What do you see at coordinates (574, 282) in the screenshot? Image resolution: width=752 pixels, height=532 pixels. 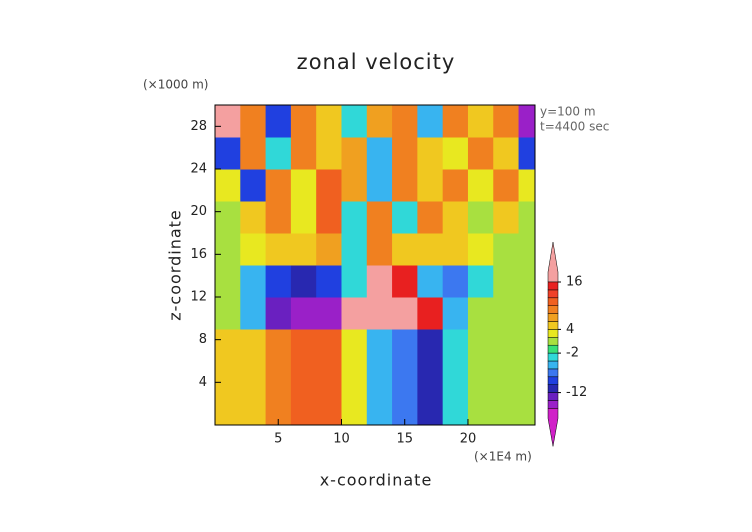 I see `colorbar-tick-label: 16` at bounding box center [574, 282].